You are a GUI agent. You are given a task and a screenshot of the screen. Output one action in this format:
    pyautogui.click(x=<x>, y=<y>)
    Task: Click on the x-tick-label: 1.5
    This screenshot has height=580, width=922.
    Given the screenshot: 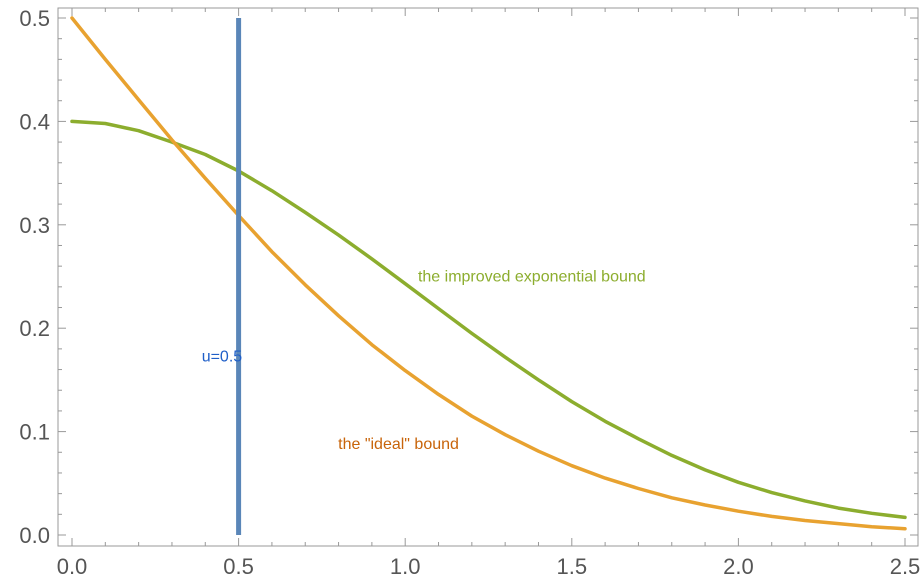 What is the action you would take?
    pyautogui.click(x=572, y=566)
    